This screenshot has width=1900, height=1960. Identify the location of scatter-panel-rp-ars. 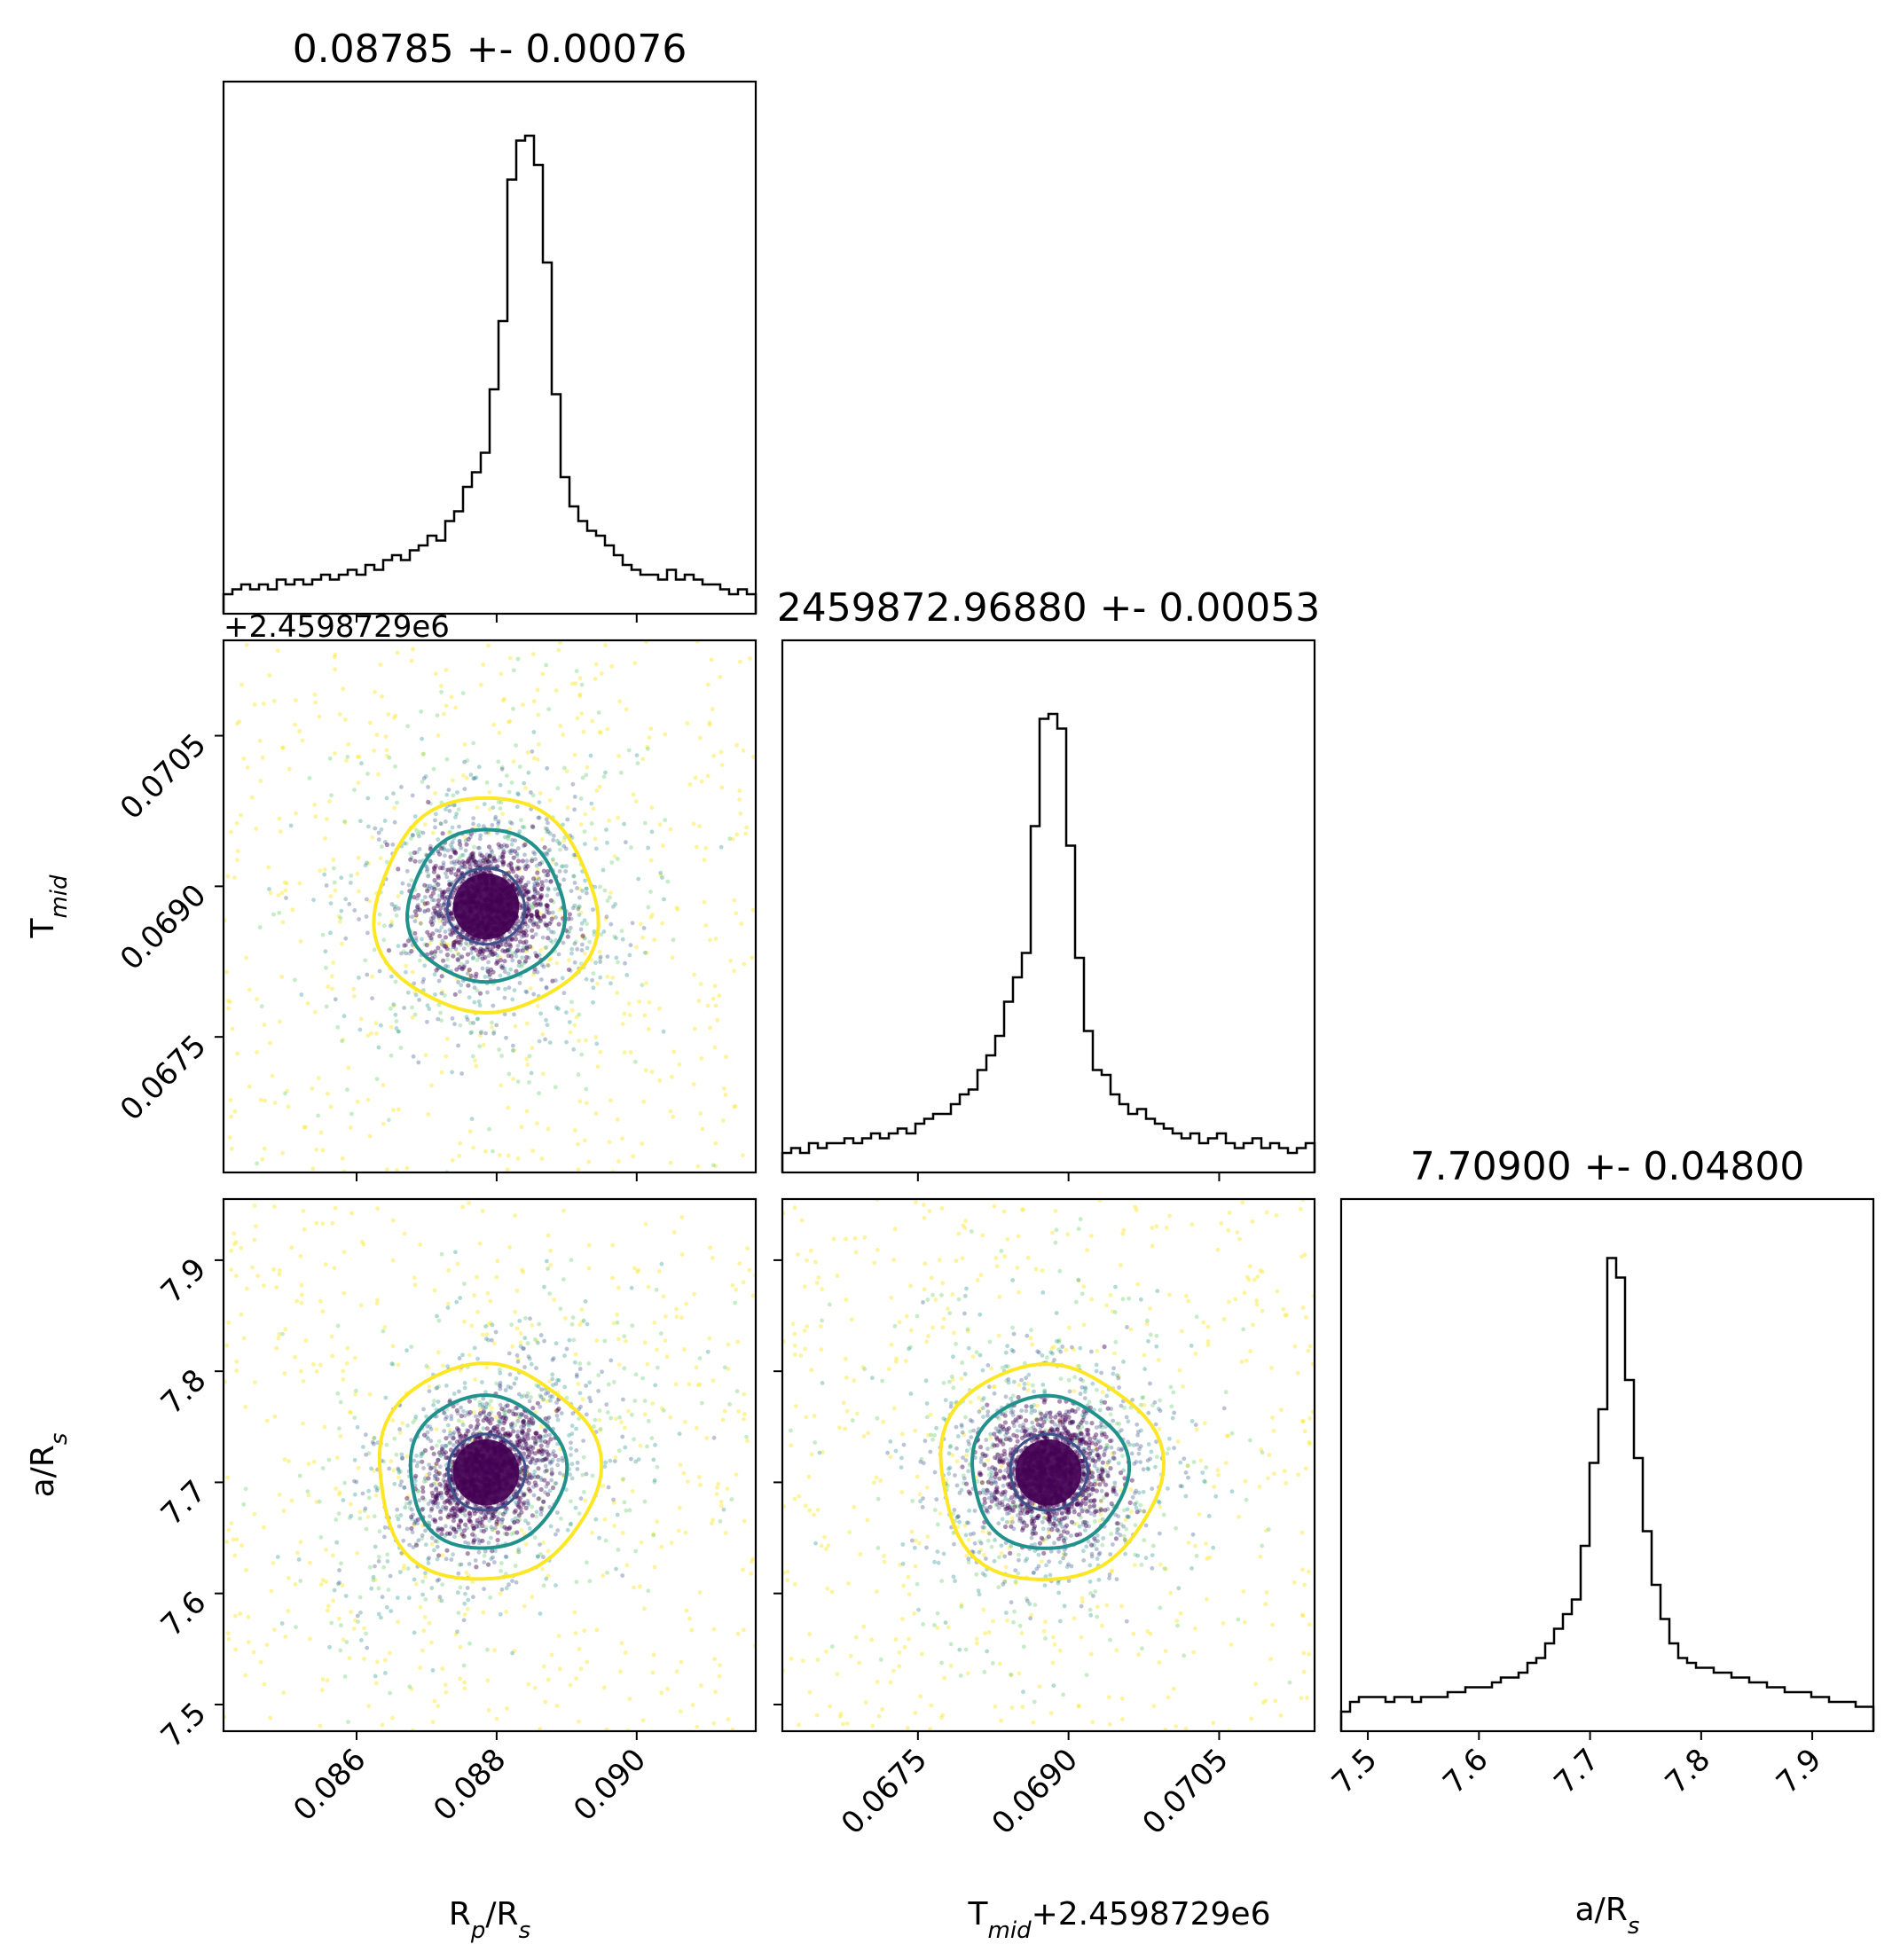
(490, 1466).